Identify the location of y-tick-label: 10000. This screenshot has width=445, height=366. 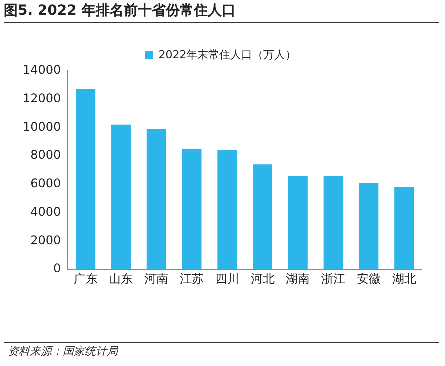
(42, 127).